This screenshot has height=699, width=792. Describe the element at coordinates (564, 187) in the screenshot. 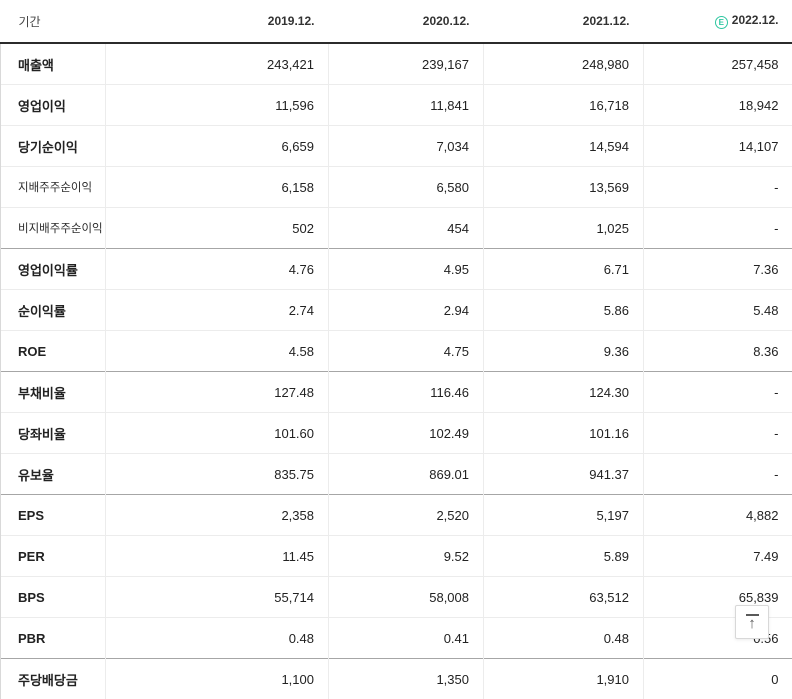

I see `cell-value: 13,569` at that location.